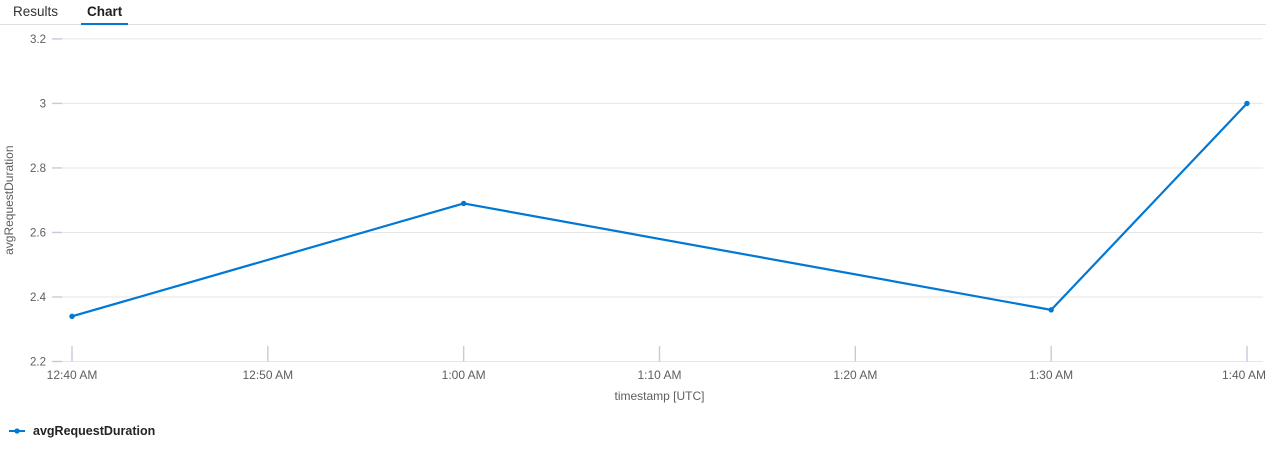 The width and height of the screenshot is (1266, 451). I want to click on results-chart-tabbar: Results Chart, so click(633, 12).